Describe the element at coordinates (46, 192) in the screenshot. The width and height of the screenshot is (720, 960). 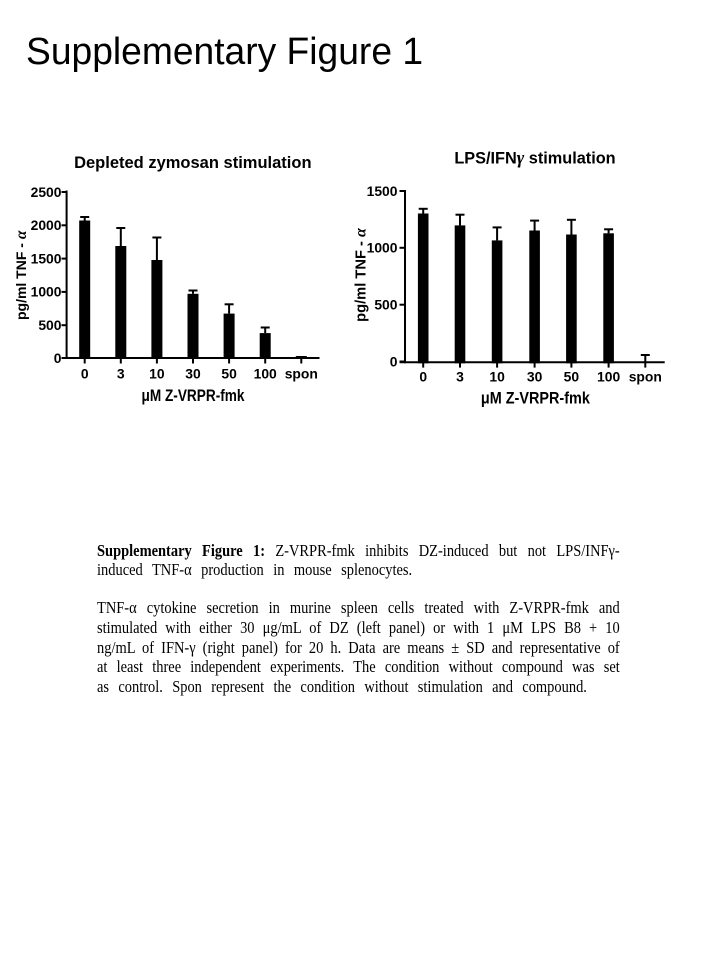
I see `svg-text: 2500` at that location.